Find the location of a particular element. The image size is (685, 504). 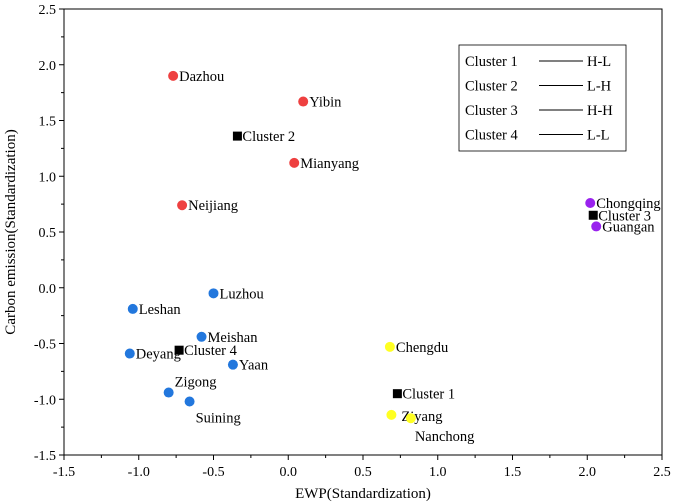

y-axis-title: Carbon emission(Standardization) is located at coordinates (11, 231).